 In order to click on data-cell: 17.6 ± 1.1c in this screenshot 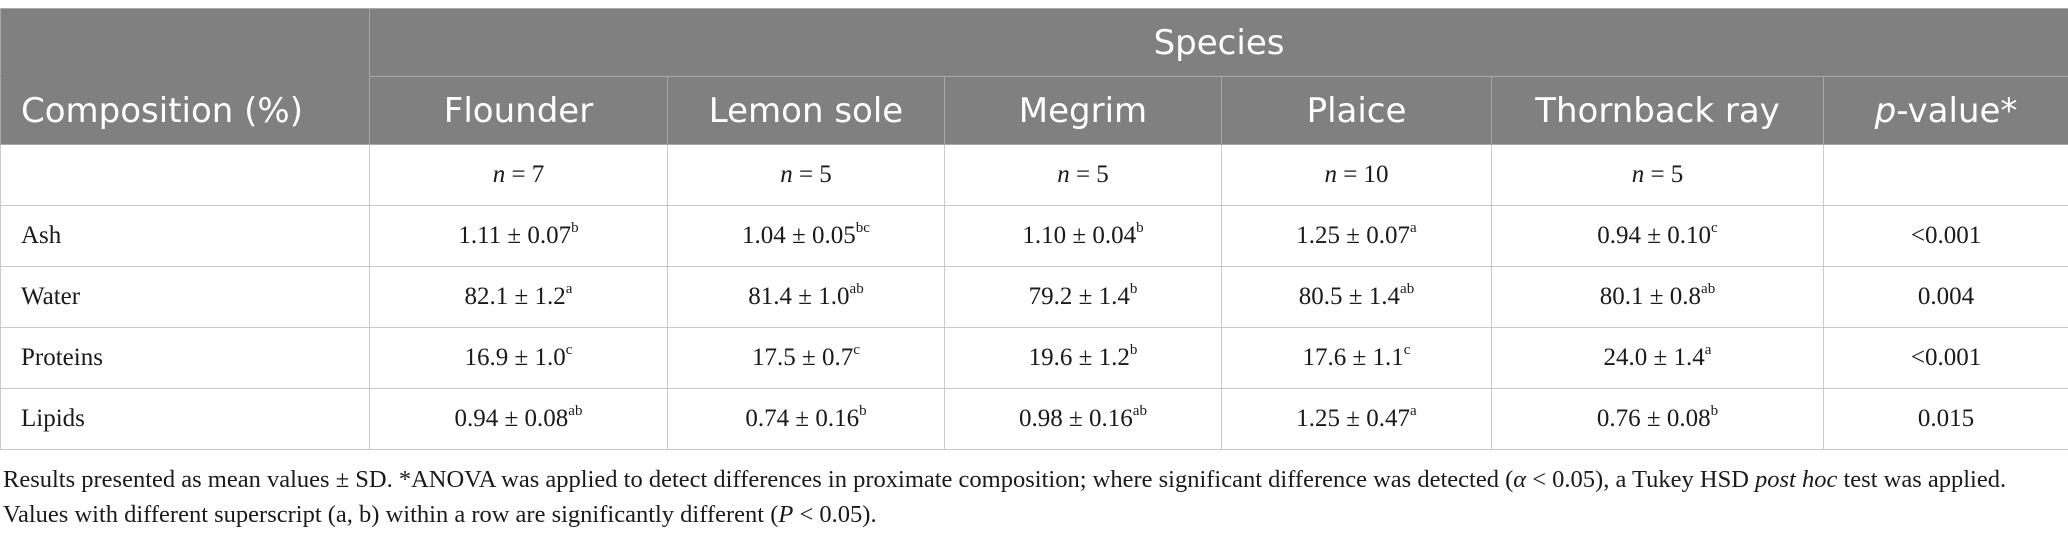, I will do `click(1356, 358)`.